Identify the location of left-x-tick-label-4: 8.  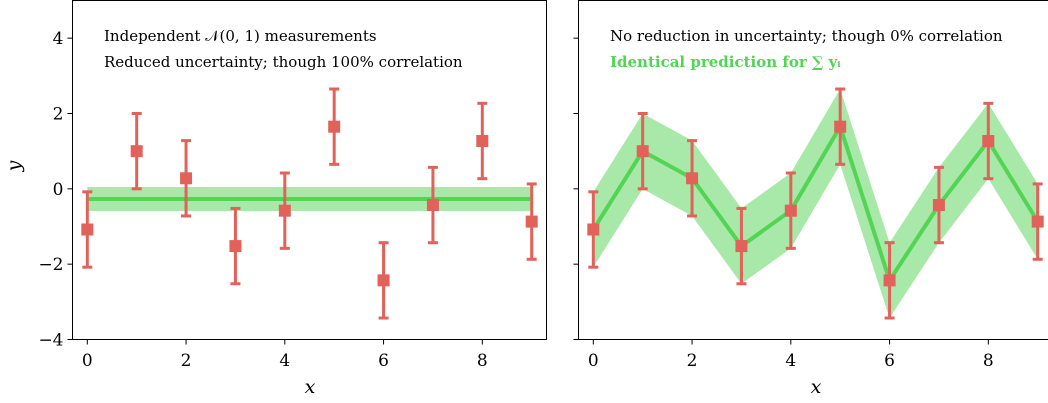
(482, 361).